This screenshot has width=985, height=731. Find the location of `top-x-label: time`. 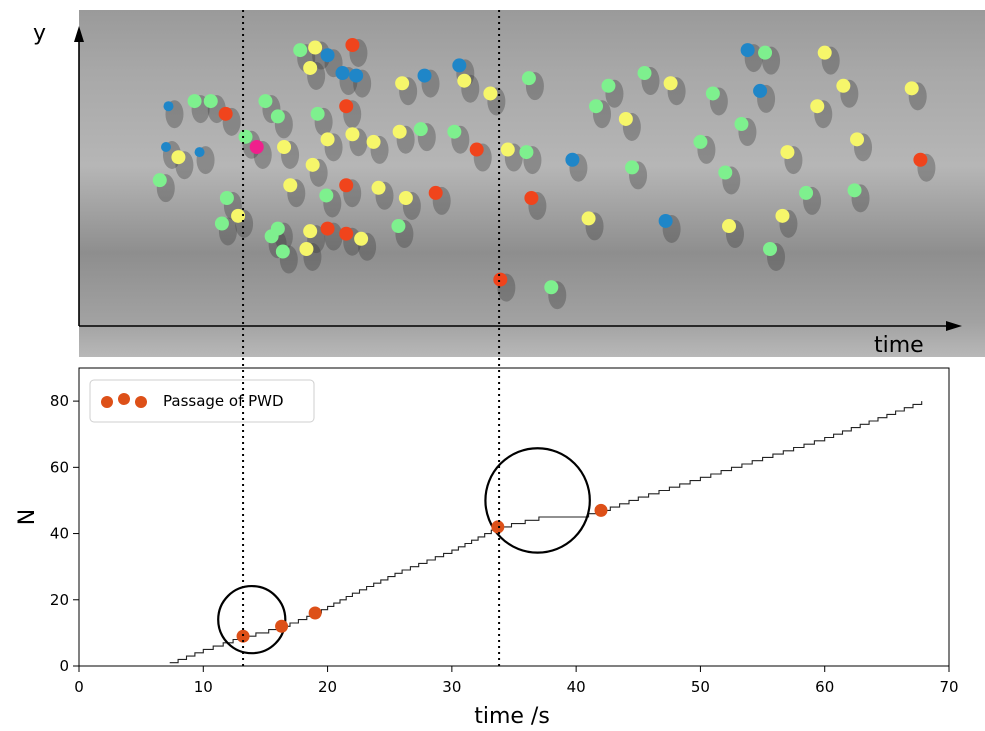

top-x-label: time is located at coordinates (899, 345).